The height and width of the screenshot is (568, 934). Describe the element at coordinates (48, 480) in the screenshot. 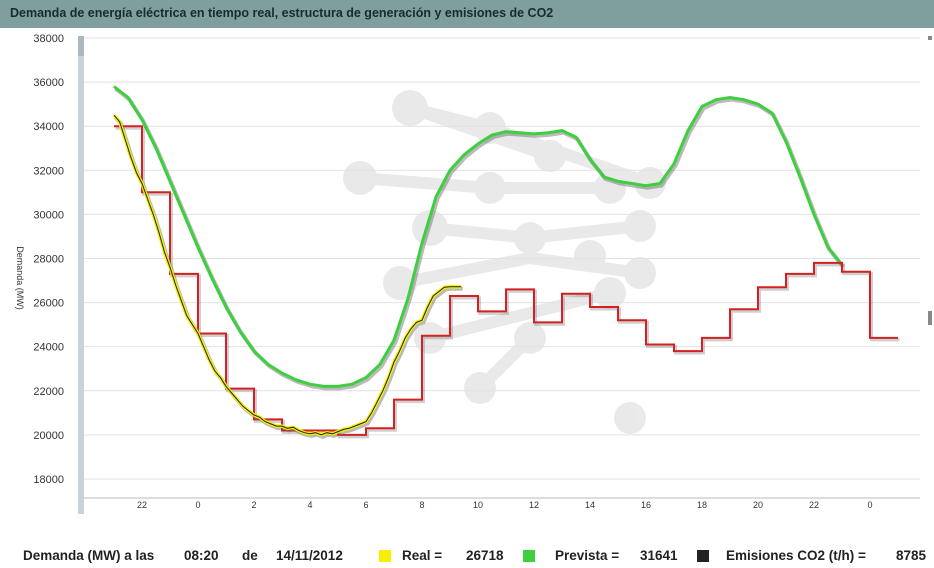

I see `y-tick-label: 18000` at that location.